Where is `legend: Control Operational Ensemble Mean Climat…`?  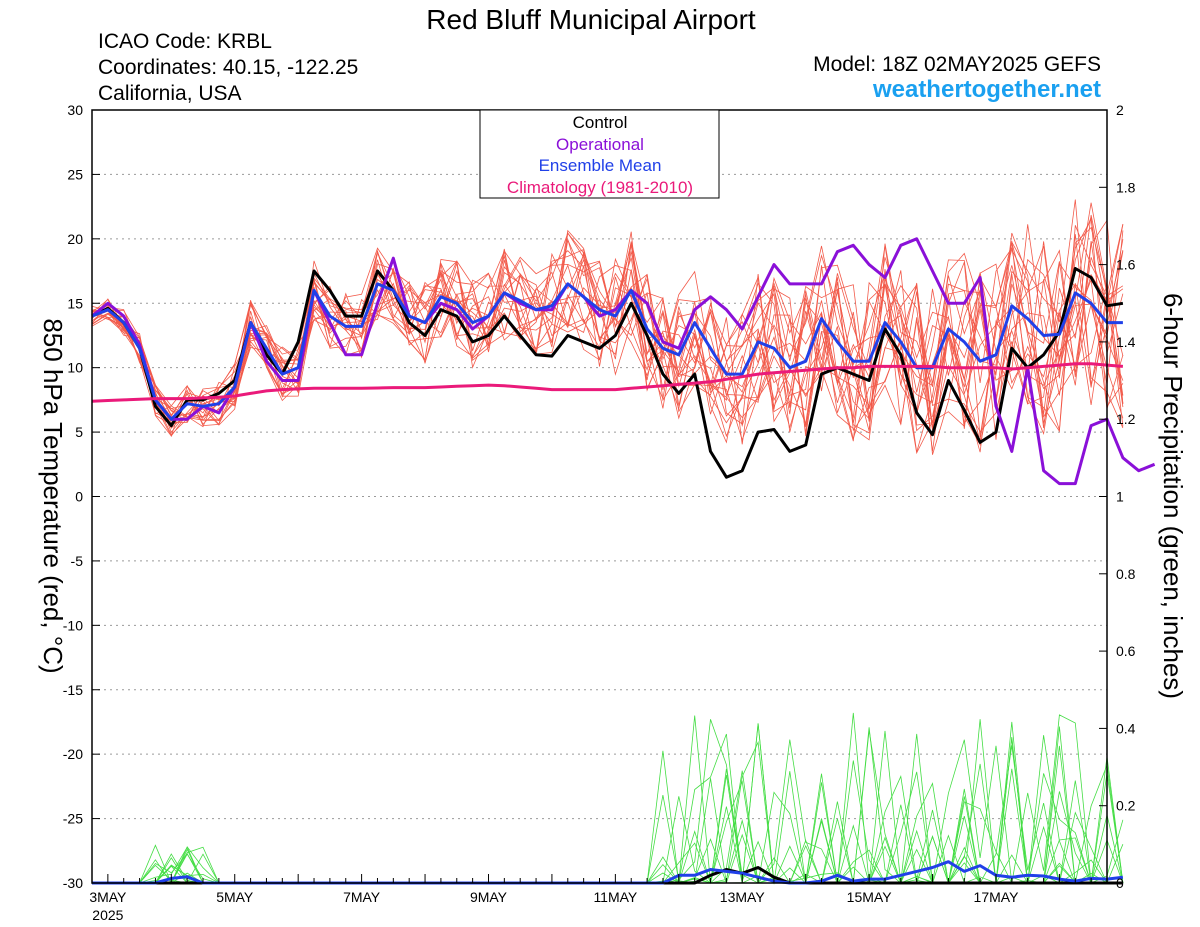
legend: Control Operational Ensemble Mean Climat… is located at coordinates (599, 154).